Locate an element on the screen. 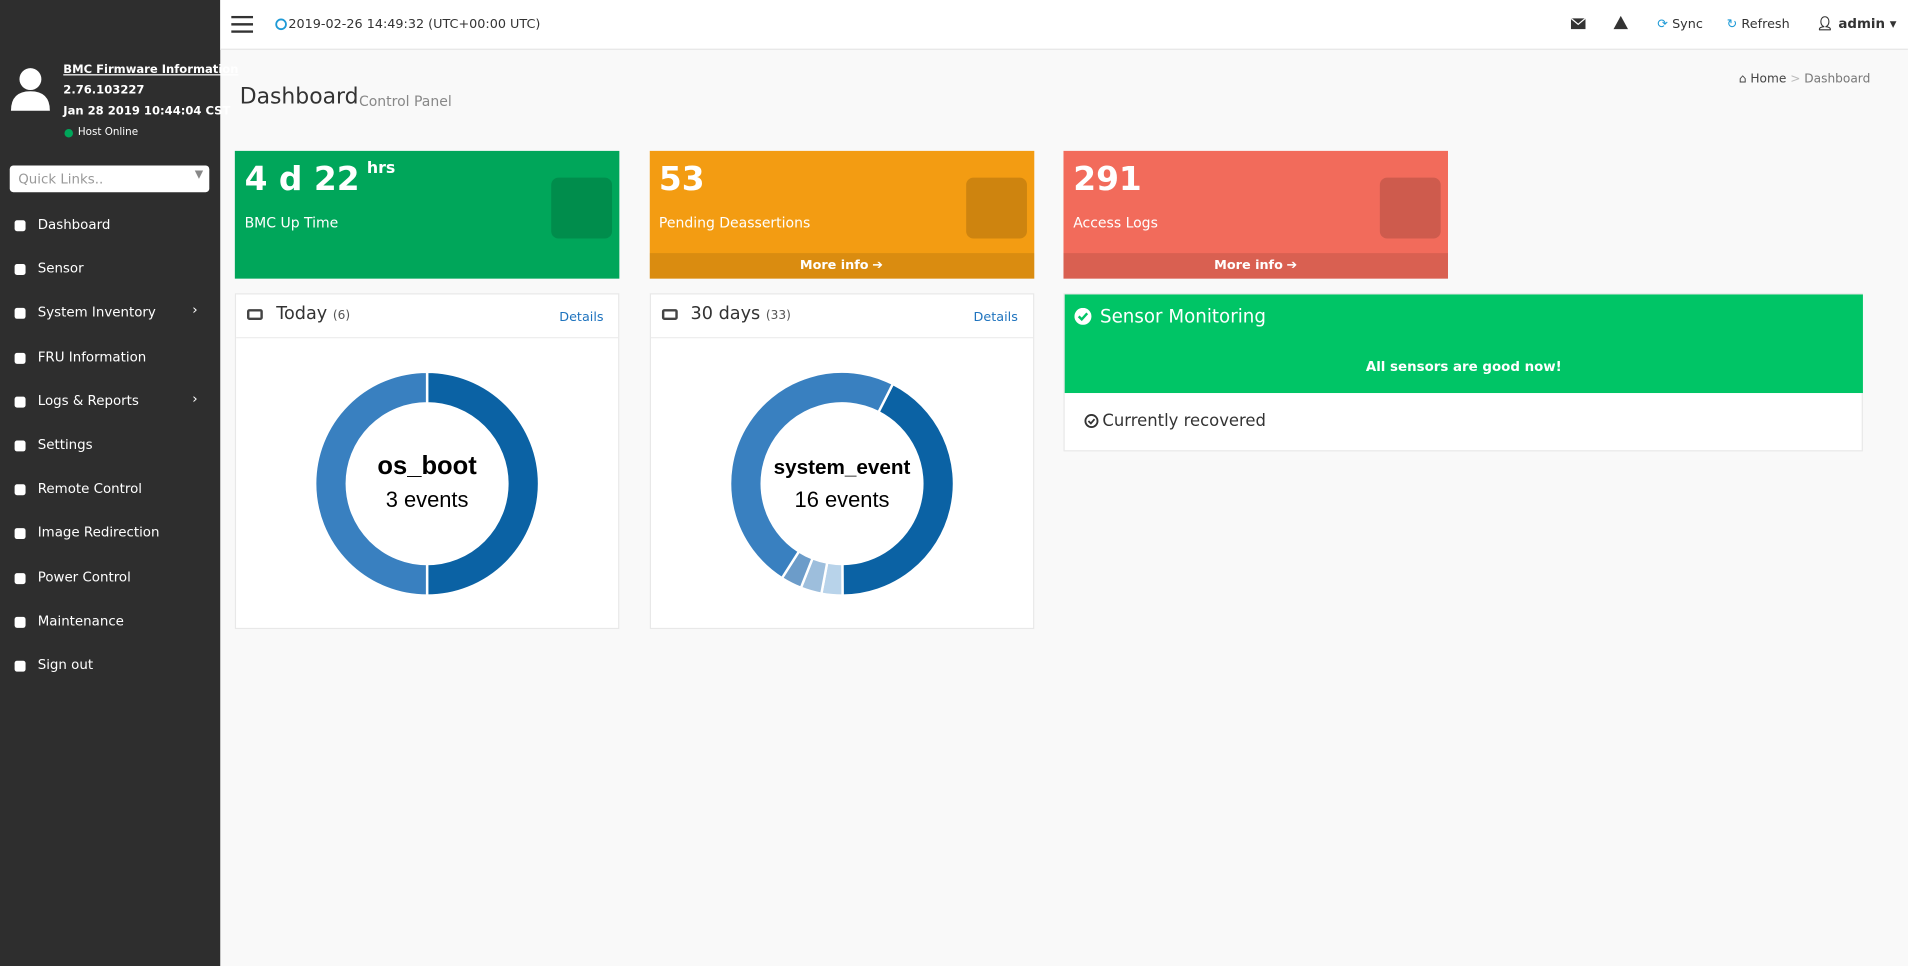 The width and height of the screenshot is (1908, 966). page-title: Dashboard is located at coordinates (299, 97).